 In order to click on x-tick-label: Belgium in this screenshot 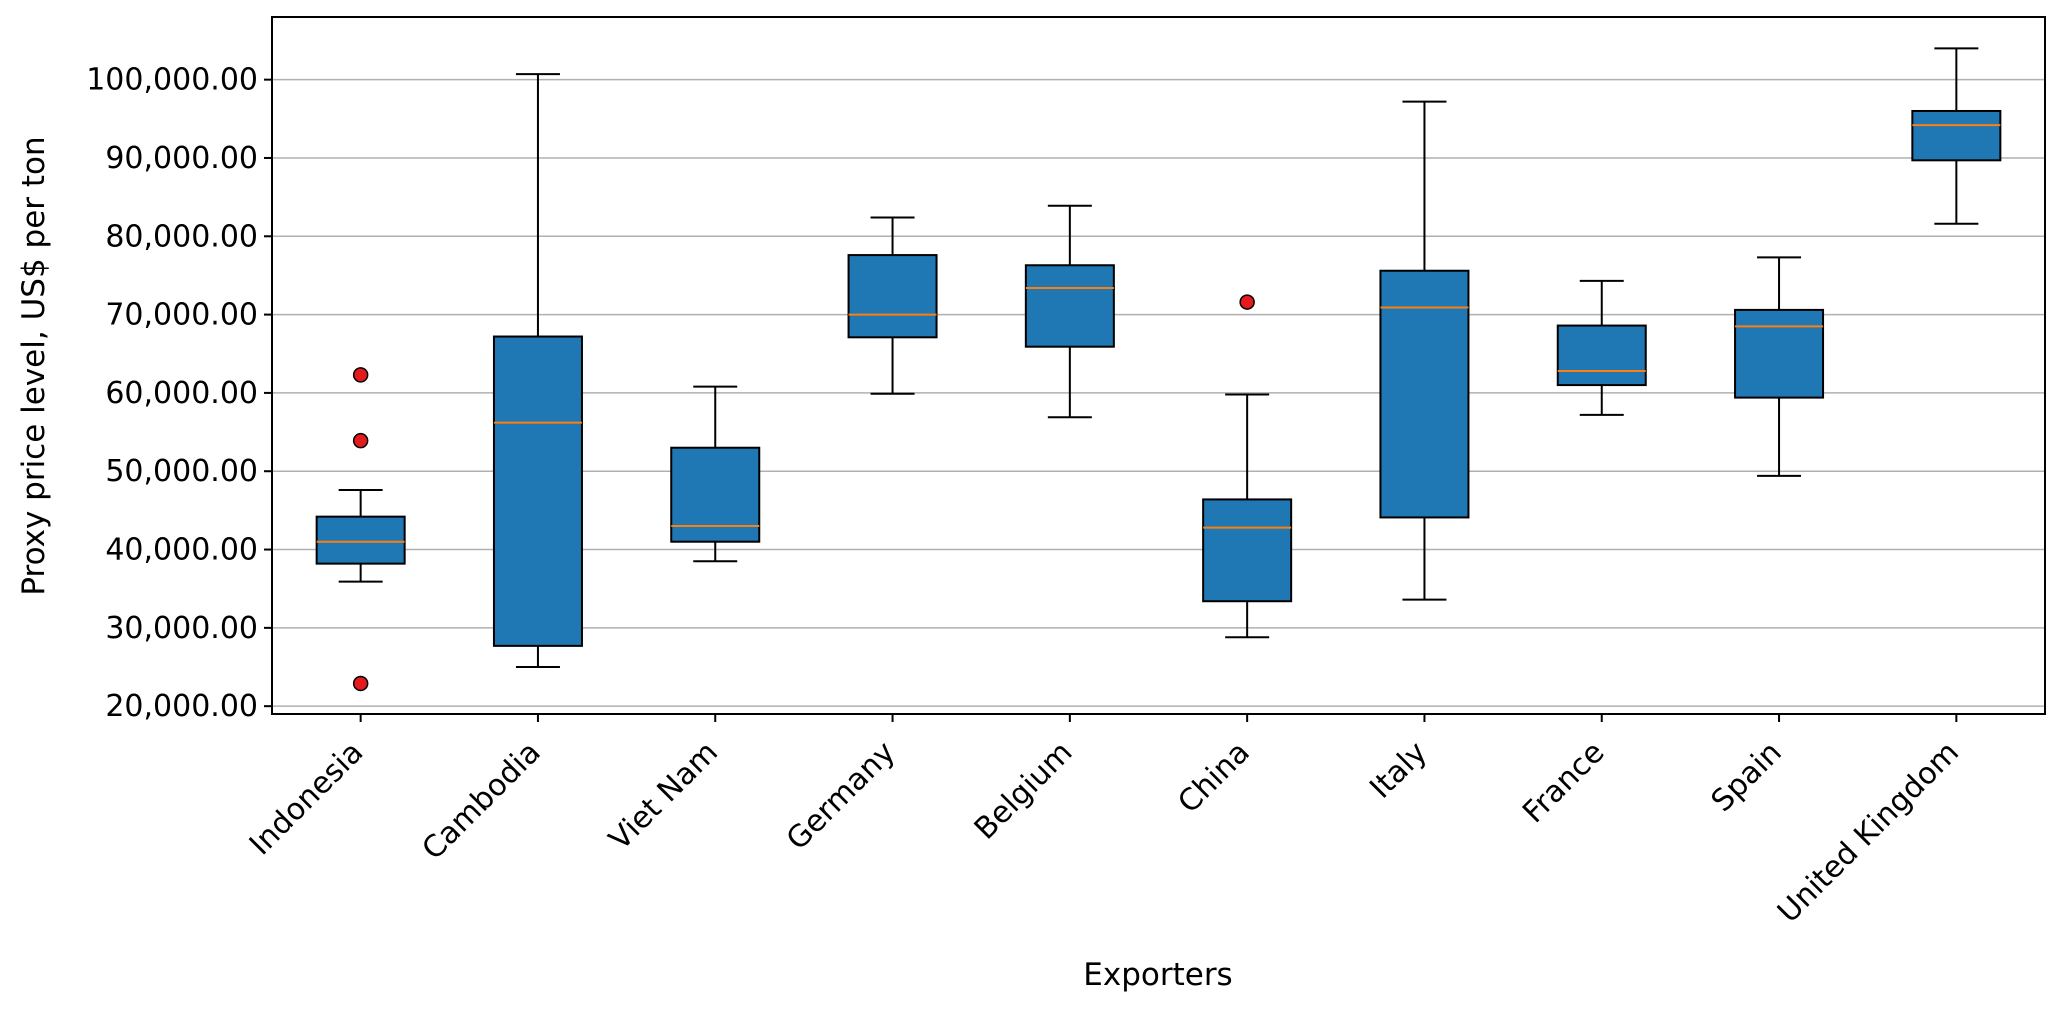, I will do `click(1024, 791)`.